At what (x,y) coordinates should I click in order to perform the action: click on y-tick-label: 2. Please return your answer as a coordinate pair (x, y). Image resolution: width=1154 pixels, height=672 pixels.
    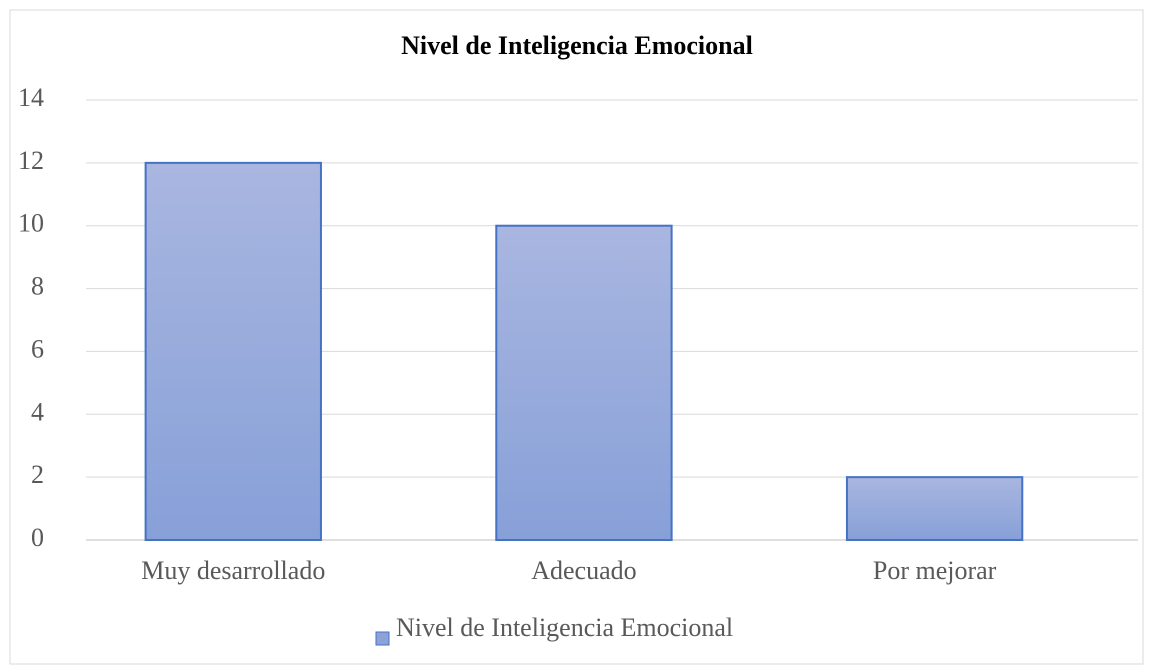
    Looking at the image, I should click on (37, 474).